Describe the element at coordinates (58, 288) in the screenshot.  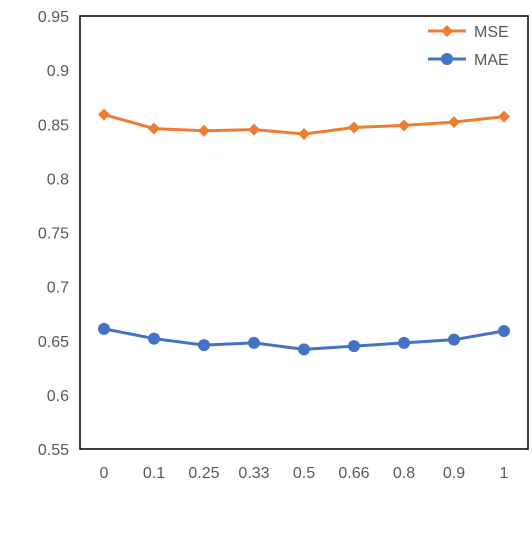
I see `y-tick-label: 0.7` at that location.